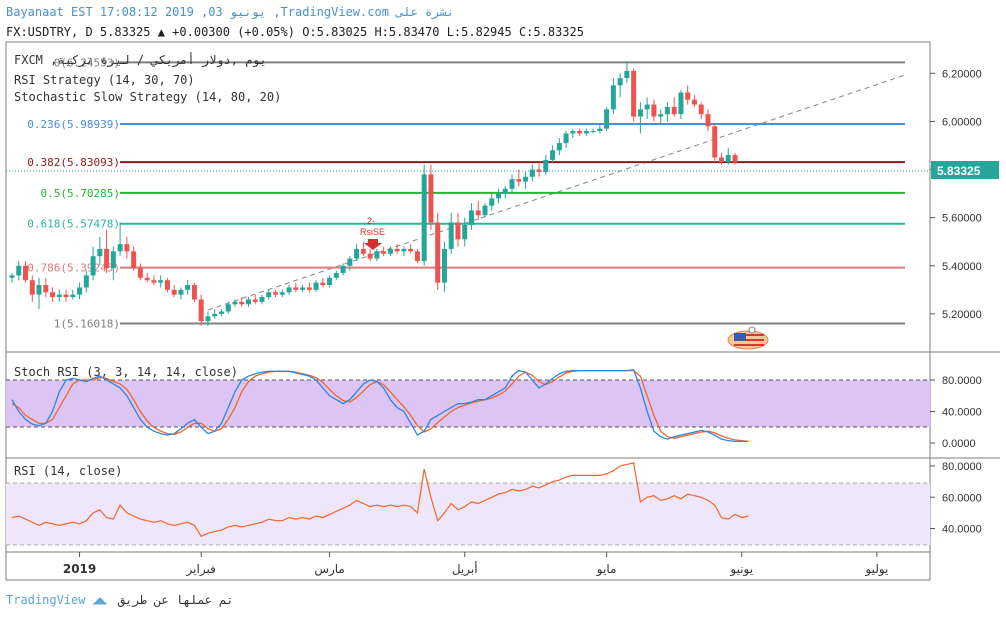  Describe the element at coordinates (962, 381) in the screenshot. I see `stoch-tick-label: 80.0000` at that location.